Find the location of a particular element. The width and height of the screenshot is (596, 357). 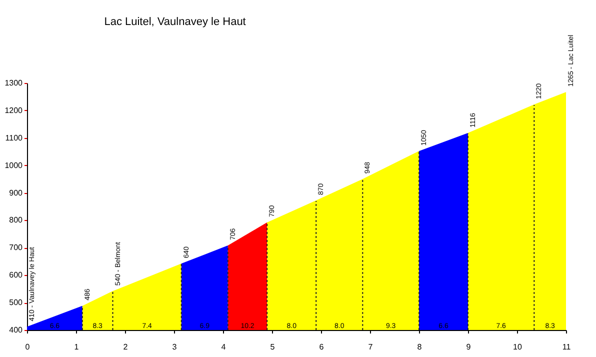

y-tick-label: 900 is located at coordinates (16, 193).